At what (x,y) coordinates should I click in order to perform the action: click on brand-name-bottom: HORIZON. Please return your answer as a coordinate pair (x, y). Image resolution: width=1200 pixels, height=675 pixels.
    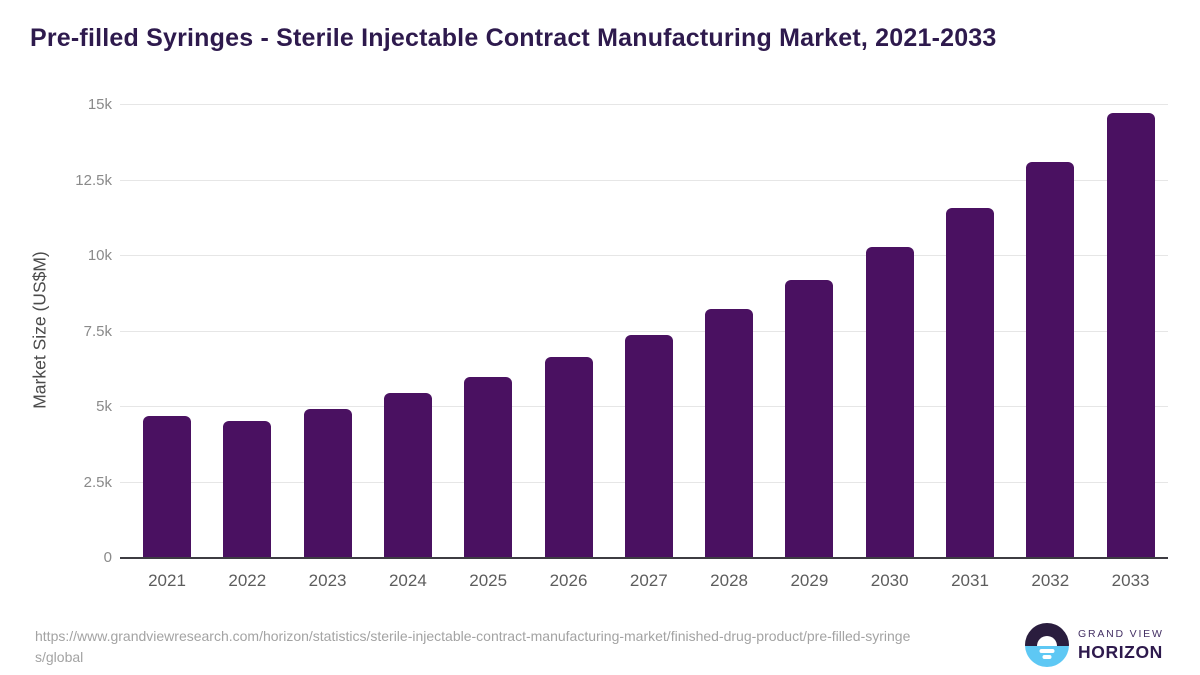
    Looking at the image, I should click on (1120, 651).